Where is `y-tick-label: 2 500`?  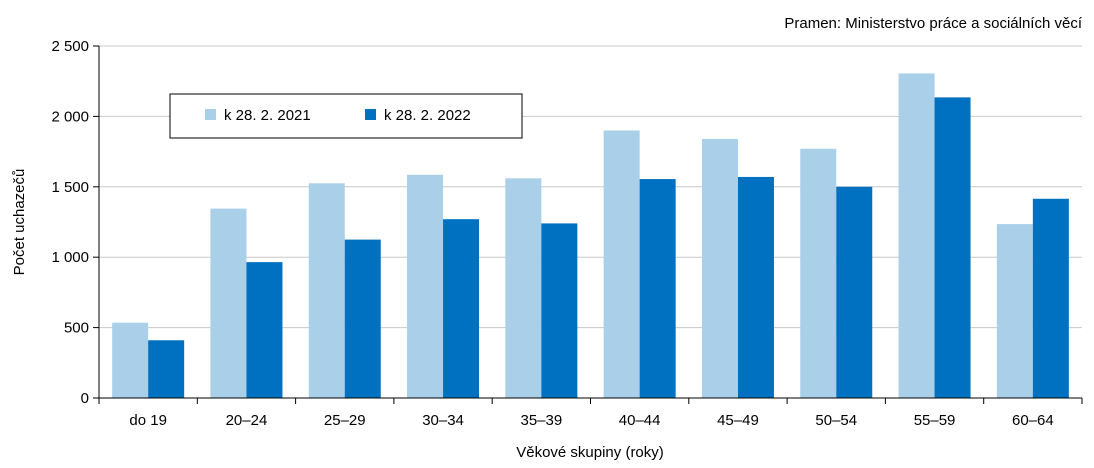
y-tick-label: 2 500 is located at coordinates (70, 46).